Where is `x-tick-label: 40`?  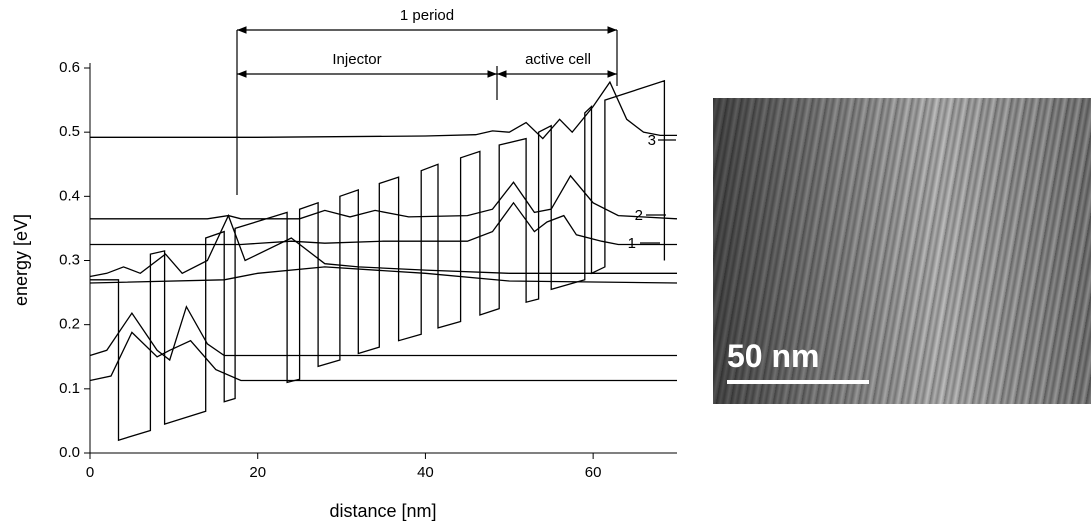
x-tick-label: 40 is located at coordinates (425, 472).